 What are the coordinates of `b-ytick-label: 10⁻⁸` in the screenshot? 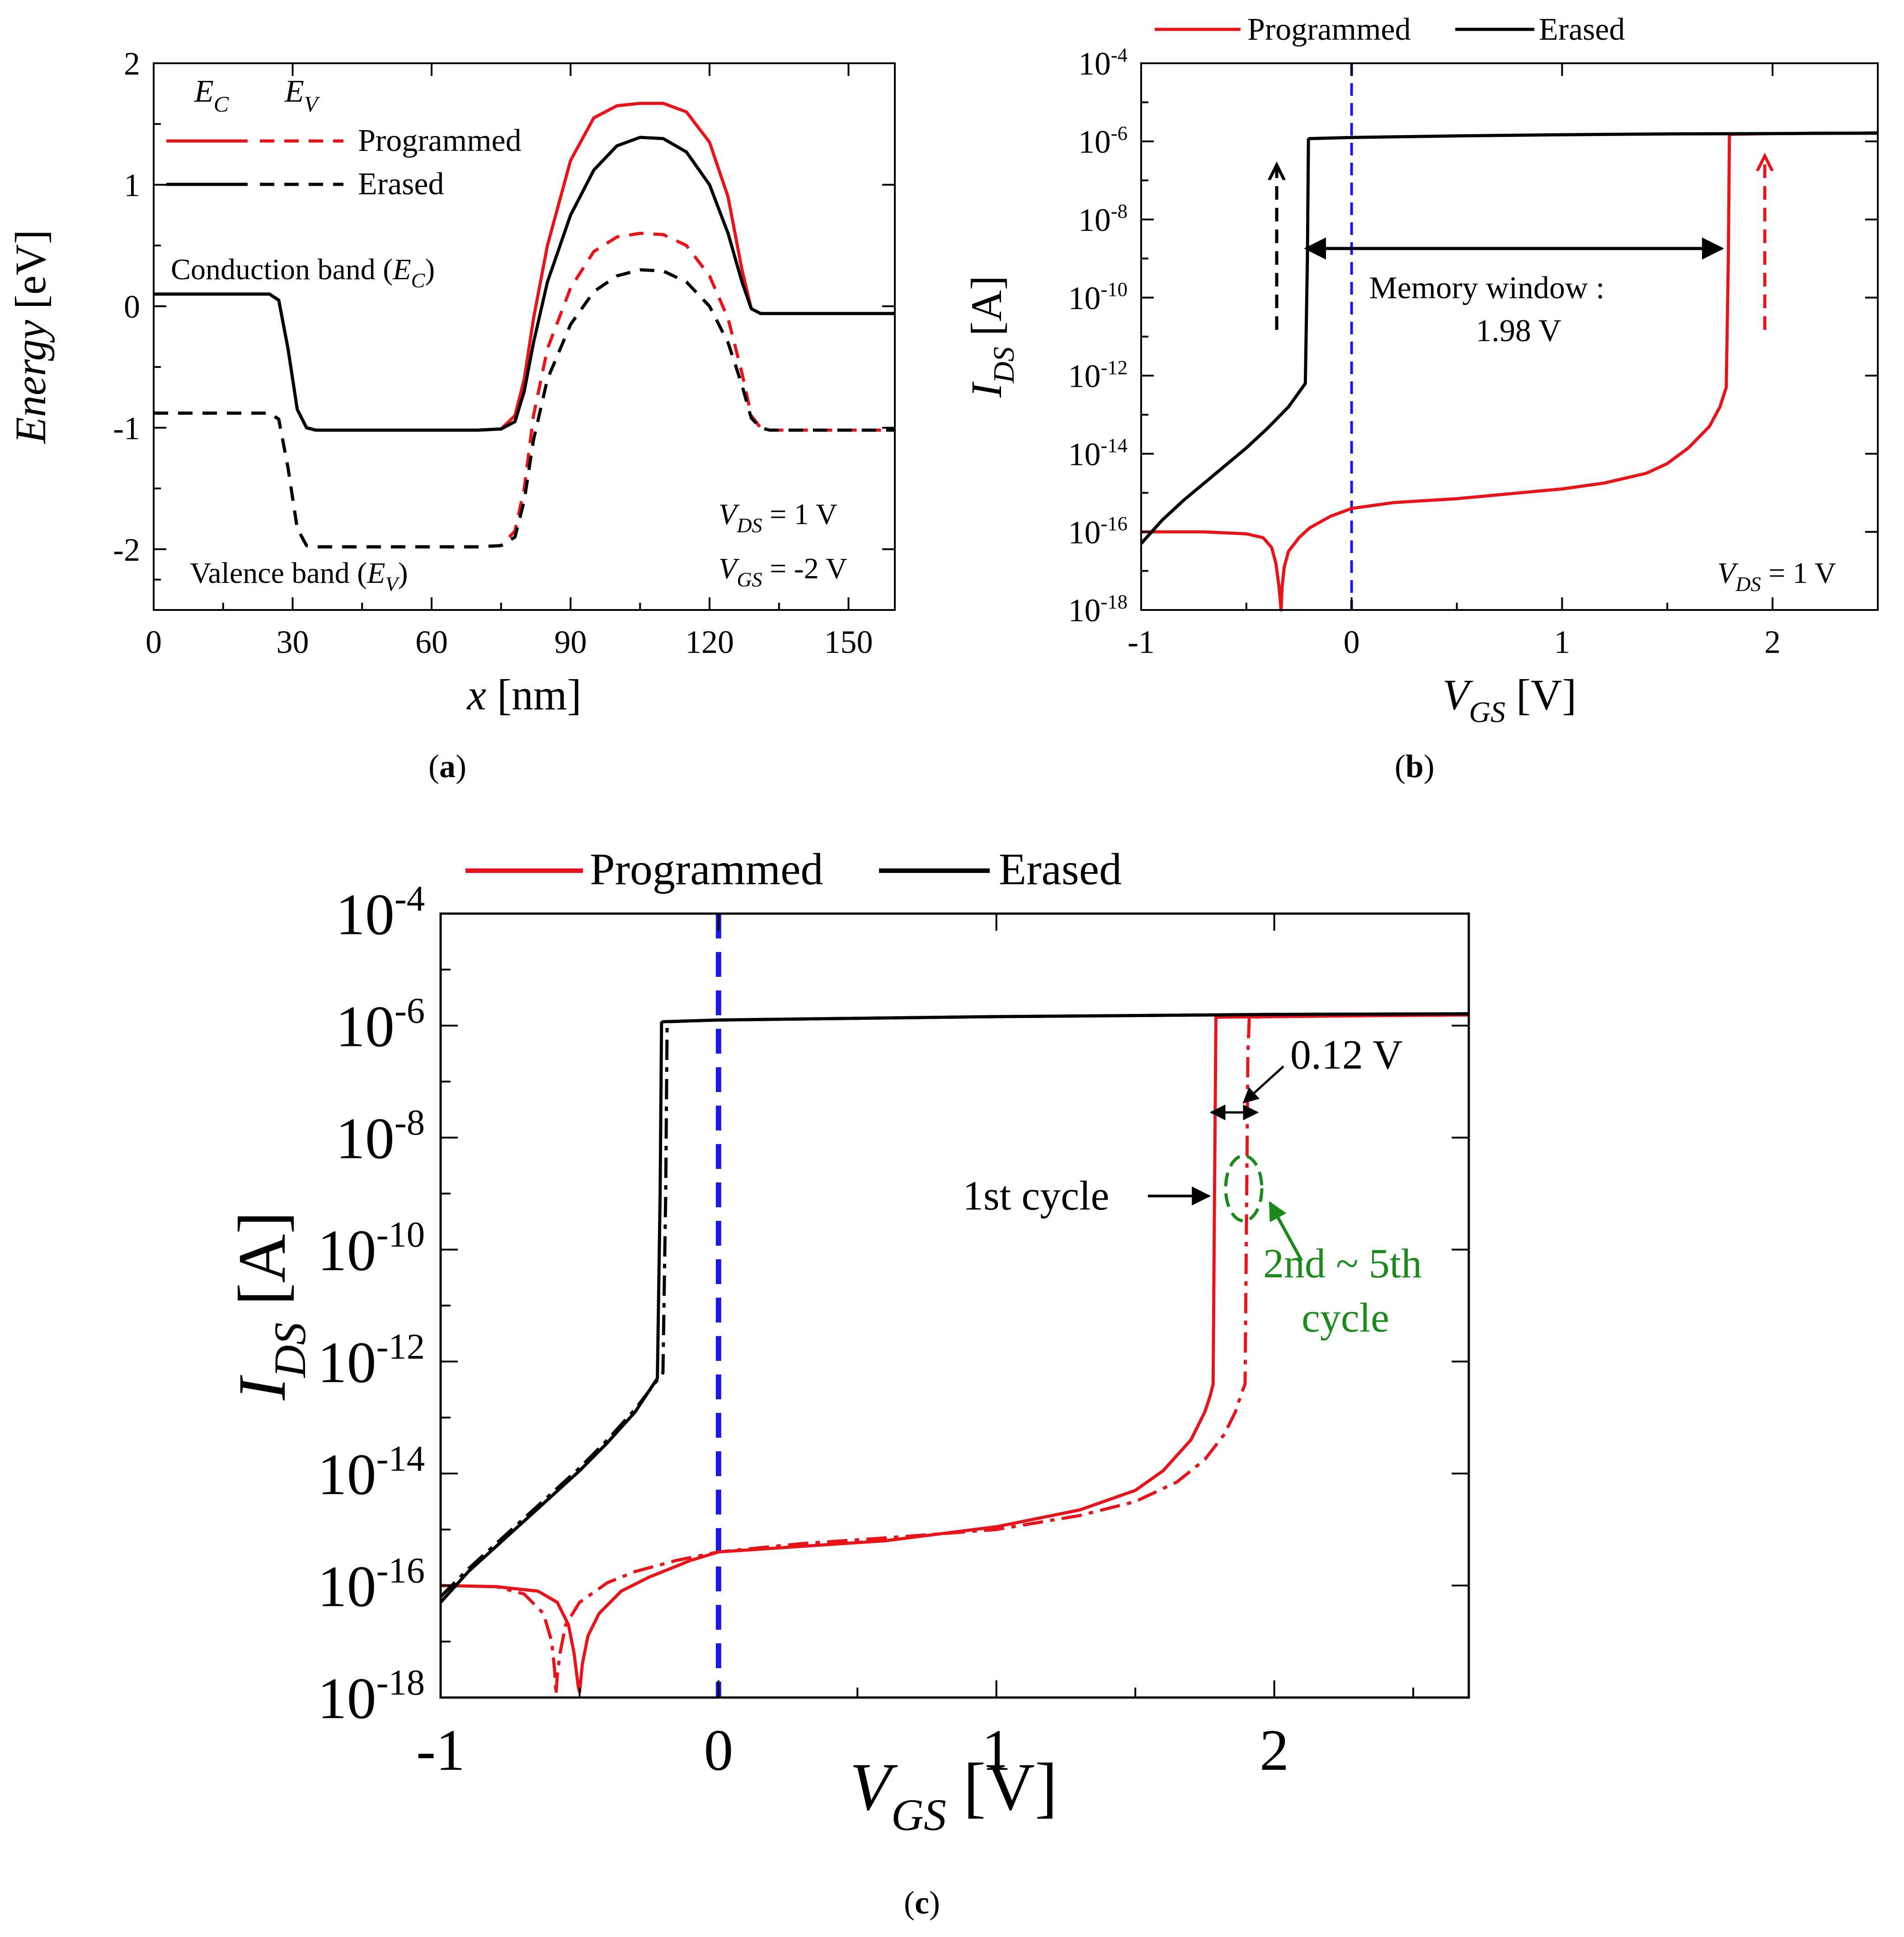 It's located at (1103, 219).